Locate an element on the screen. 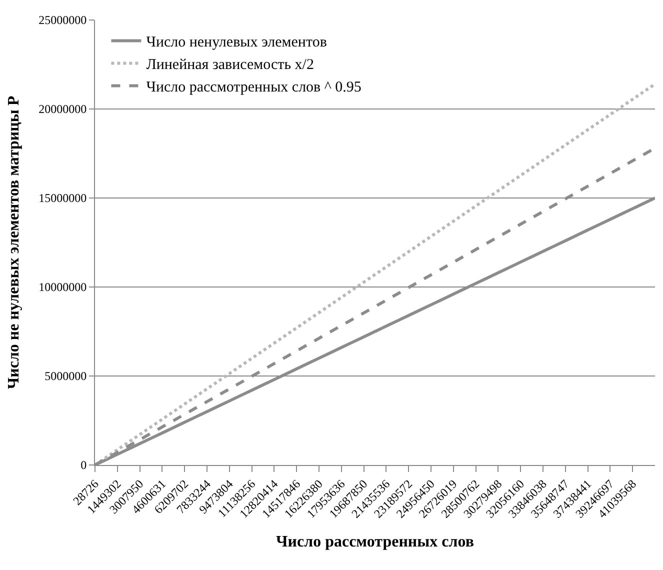 Image resolution: width=663 pixels, height=570 pixels. y-tick-label: 20000000 is located at coordinates (62, 109).